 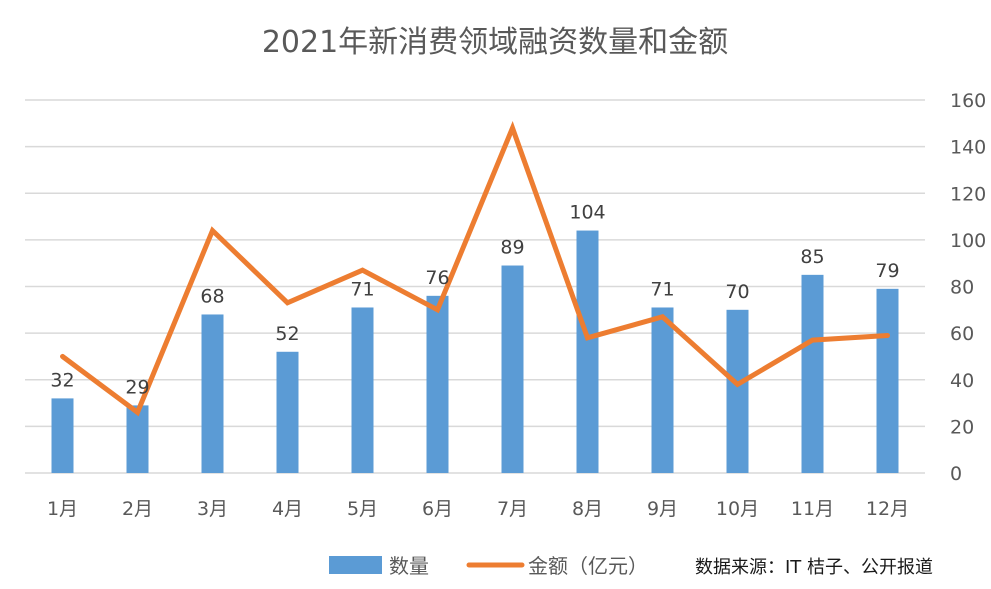 I want to click on bar-data-label: 29, so click(x=137, y=387).